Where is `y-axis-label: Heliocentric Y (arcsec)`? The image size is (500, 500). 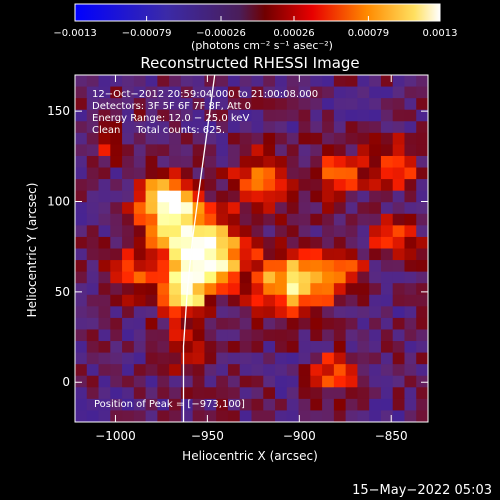
y-axis-label: Heliocentric Y (arcsec) is located at coordinates (32, 250).